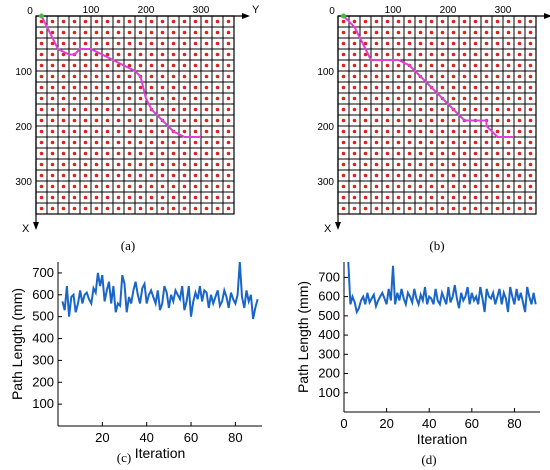  What do you see at coordinates (43, 294) in the screenshot?
I see `y-tick-label: 600` at bounding box center [43, 294].